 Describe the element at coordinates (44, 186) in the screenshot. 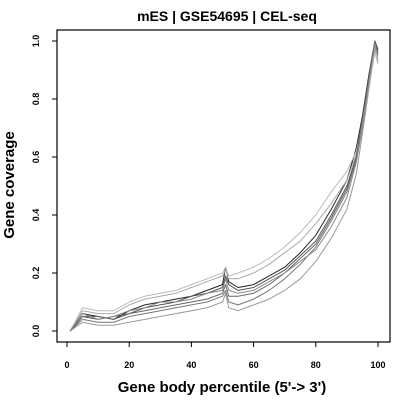

I see `y-axis: 0.0 0.2 0.4 0.6 0.8 1.0` at that location.